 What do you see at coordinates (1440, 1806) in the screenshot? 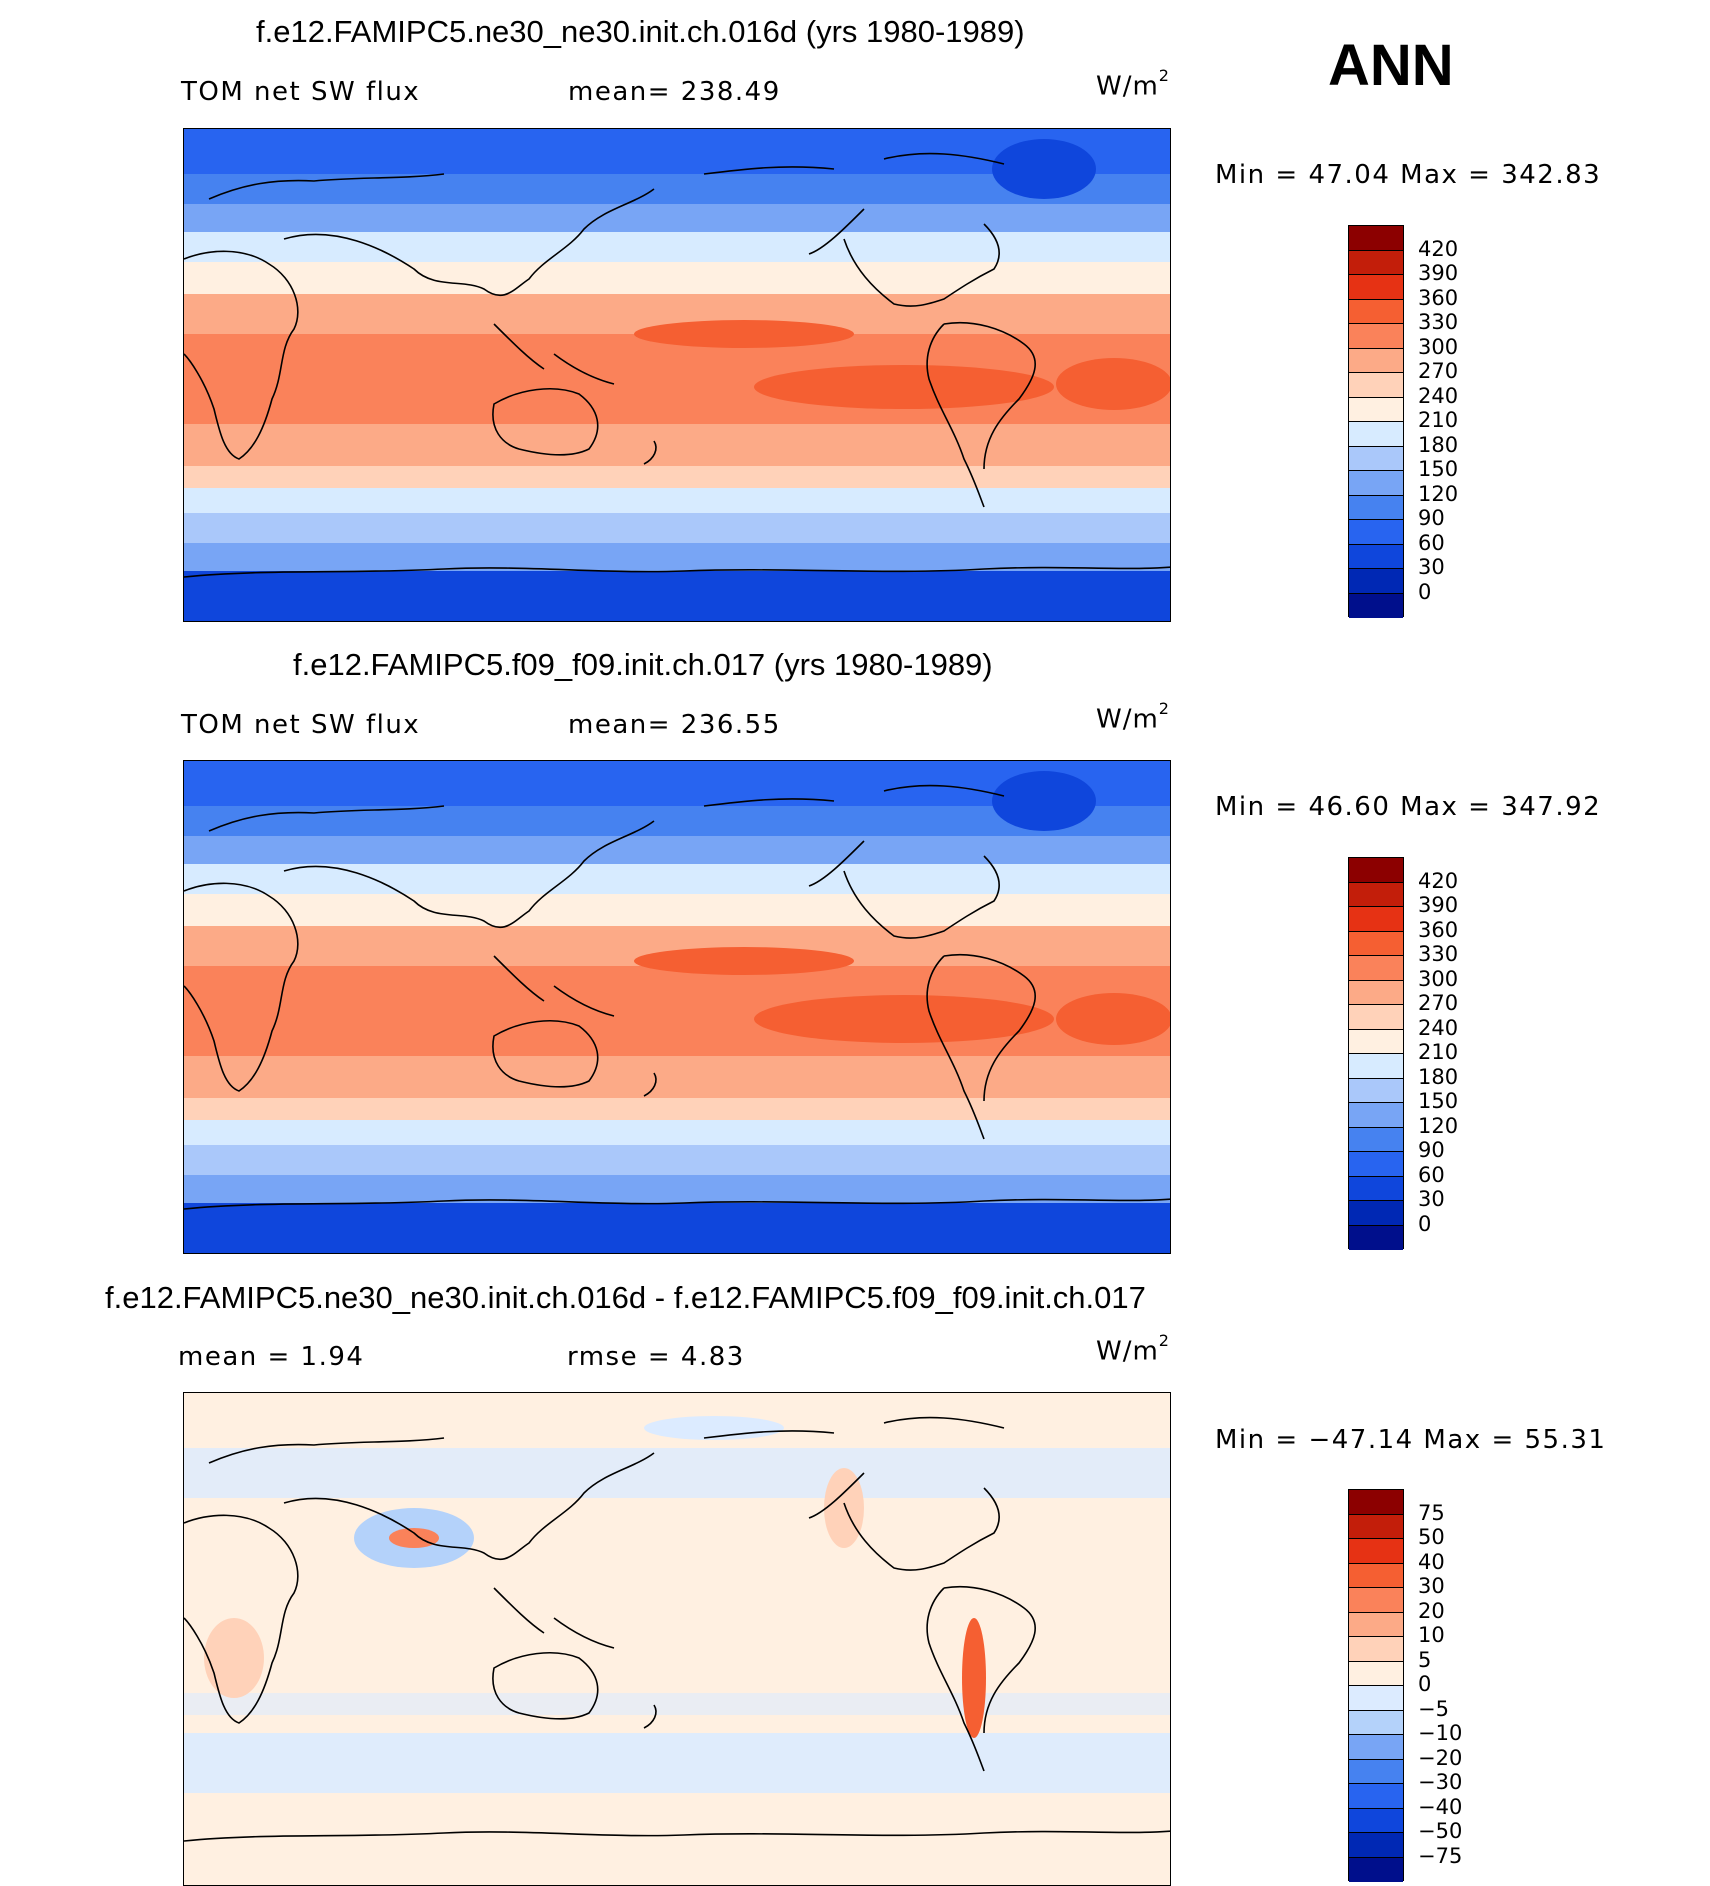
I see `colorbar-tick-label: −40` at bounding box center [1440, 1806].